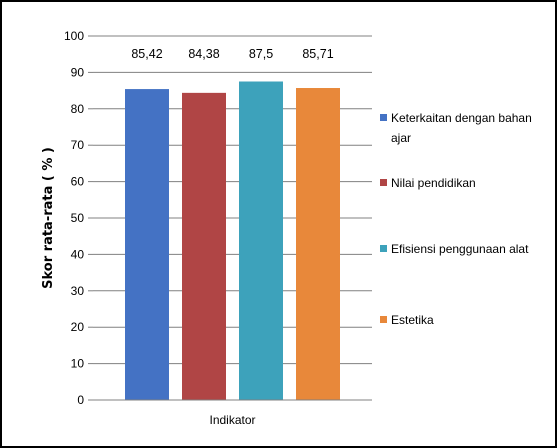 Image resolution: width=557 pixels, height=448 pixels. What do you see at coordinates (78, 254) in the screenshot?
I see `y-tick-label: 40` at bounding box center [78, 254].